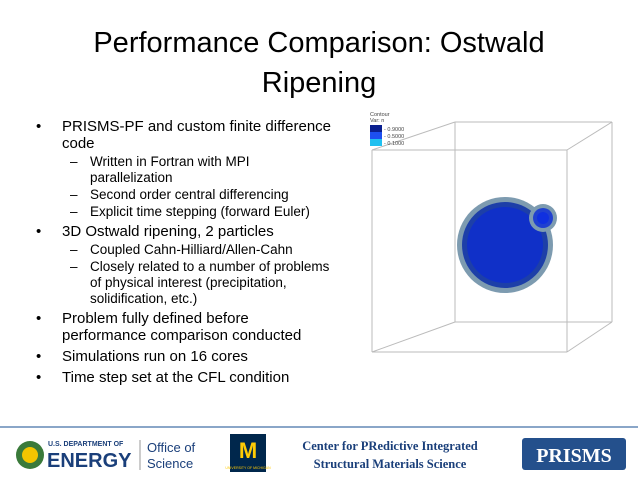 The height and width of the screenshot is (478, 638). I want to click on title-line: Performance Comparison: Ostwald, so click(318, 43).